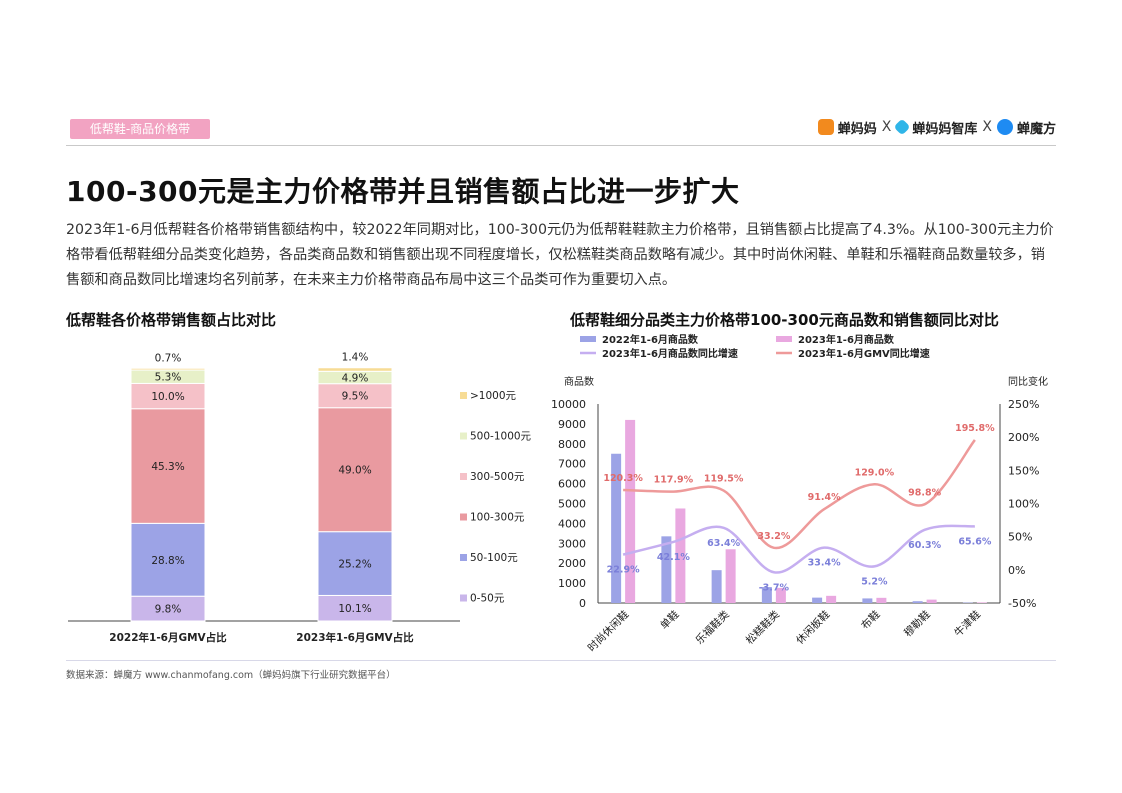  I want to click on data-label: 9.8%, so click(168, 610).